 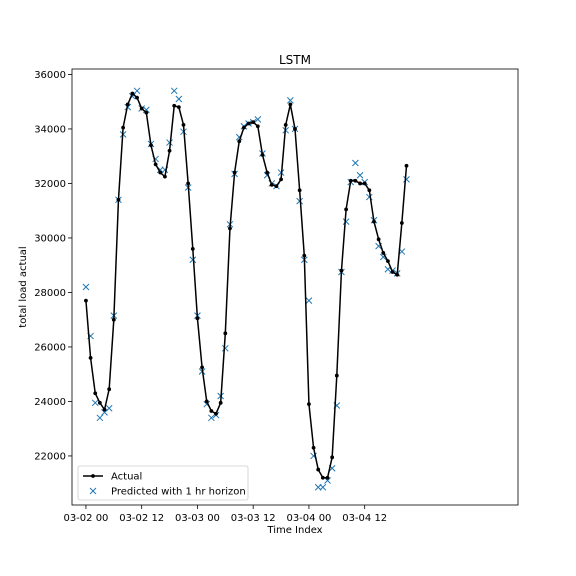 I want to click on y-tick-label: 32000, so click(x=50, y=184).